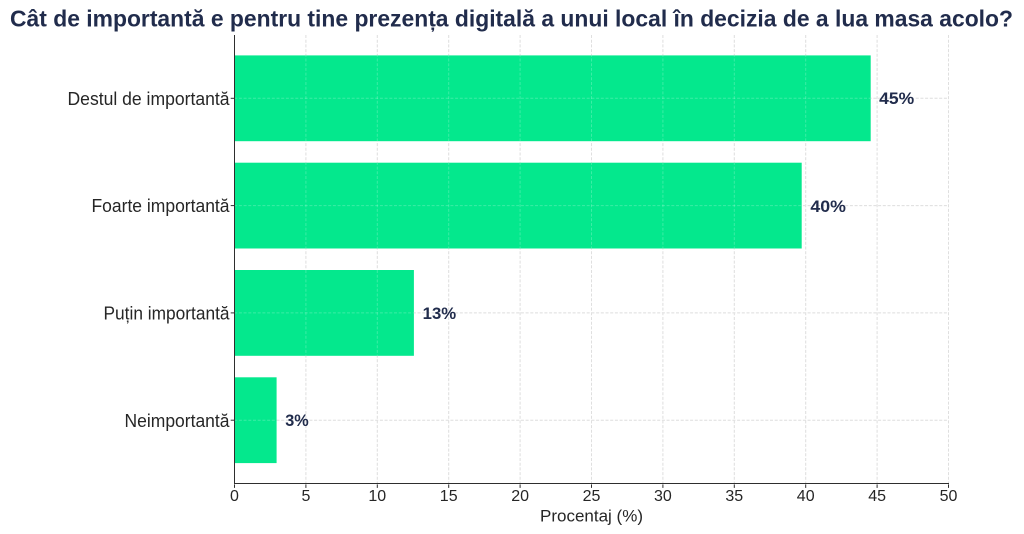 Image resolution: width=1024 pixels, height=534 pixels. Describe the element at coordinates (305, 496) in the screenshot. I see `svg-text: 5` at that location.